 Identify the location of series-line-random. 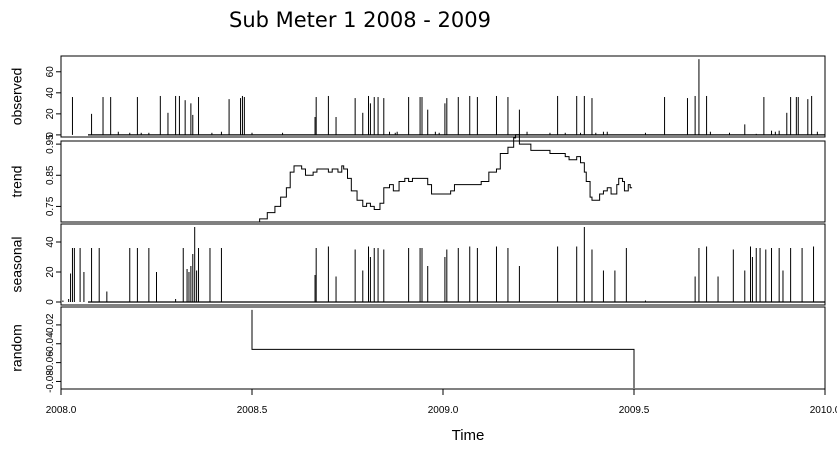
(443, 349).